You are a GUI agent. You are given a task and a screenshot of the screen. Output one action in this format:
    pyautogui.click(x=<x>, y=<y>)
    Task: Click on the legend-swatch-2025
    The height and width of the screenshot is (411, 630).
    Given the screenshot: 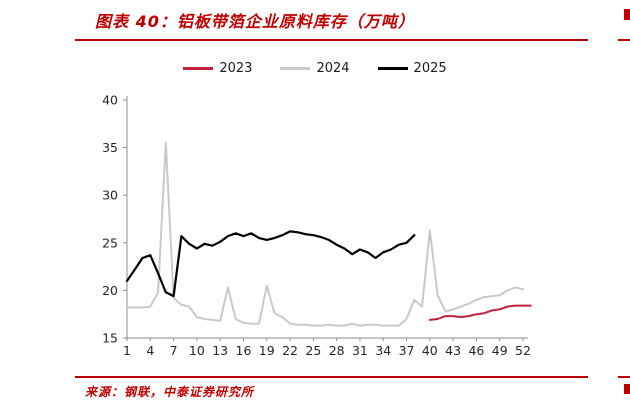 What is the action you would take?
    pyautogui.click(x=392, y=68)
    